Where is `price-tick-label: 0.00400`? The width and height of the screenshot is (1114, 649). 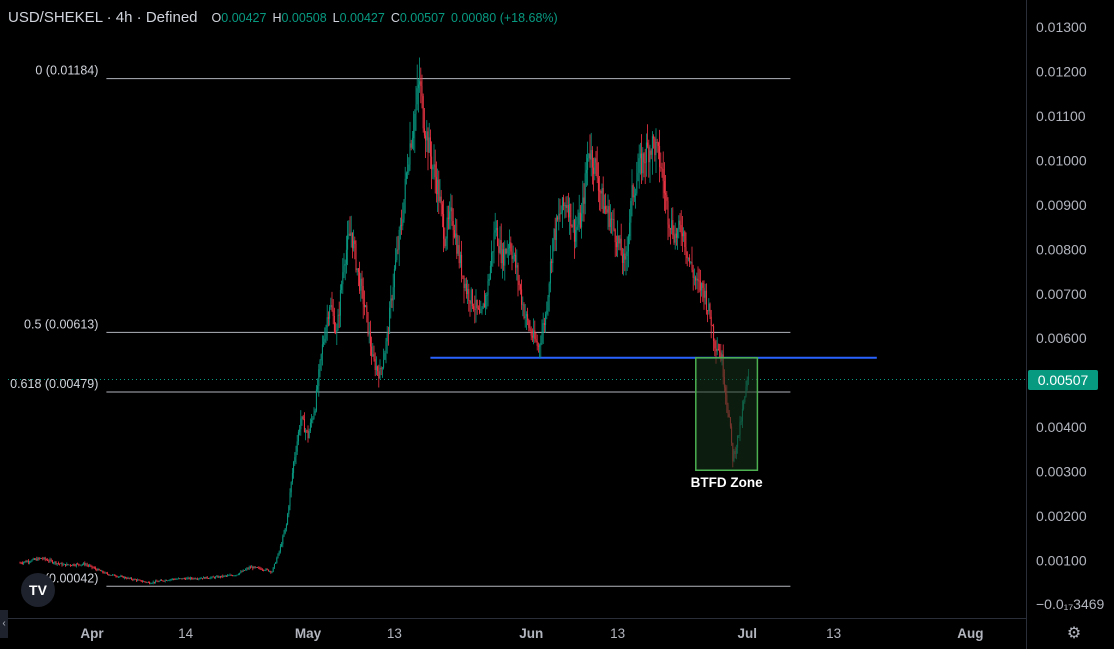
price-tick-label: 0.00400 is located at coordinates (1061, 427).